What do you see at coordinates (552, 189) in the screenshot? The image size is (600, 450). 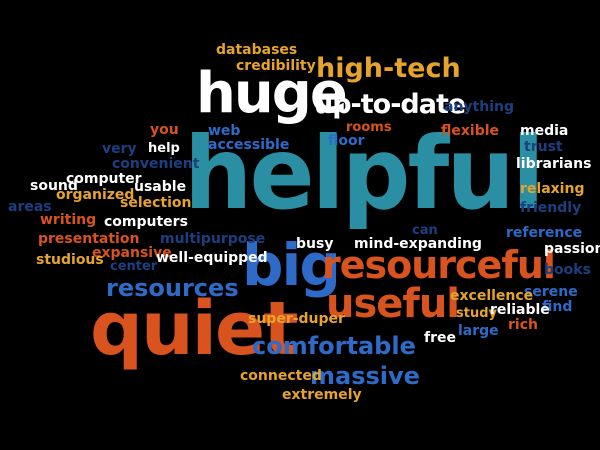 I see `word-relaxing: relaxing` at bounding box center [552, 189].